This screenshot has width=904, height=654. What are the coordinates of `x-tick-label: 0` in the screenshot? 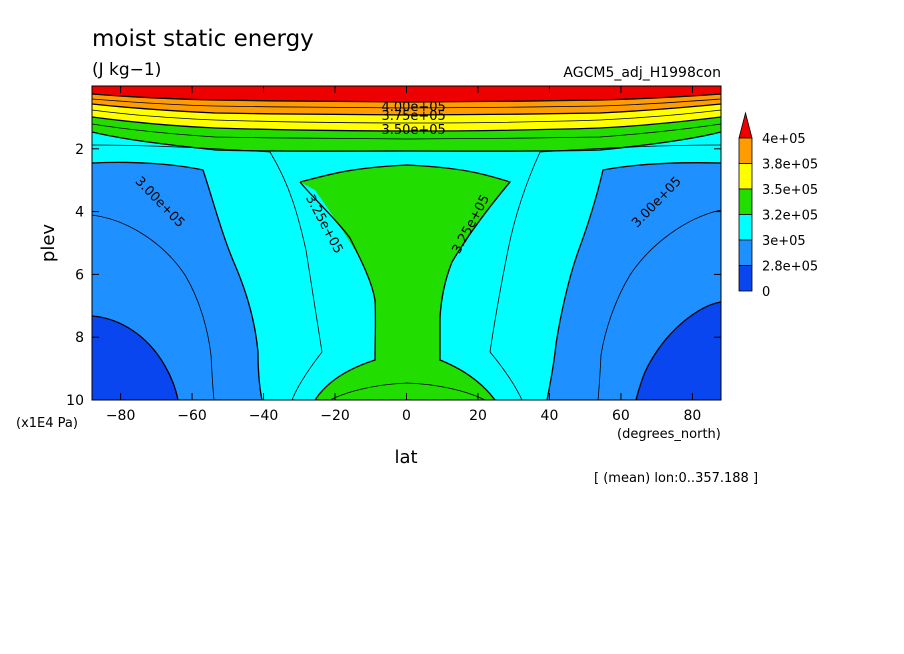 It's located at (406, 416).